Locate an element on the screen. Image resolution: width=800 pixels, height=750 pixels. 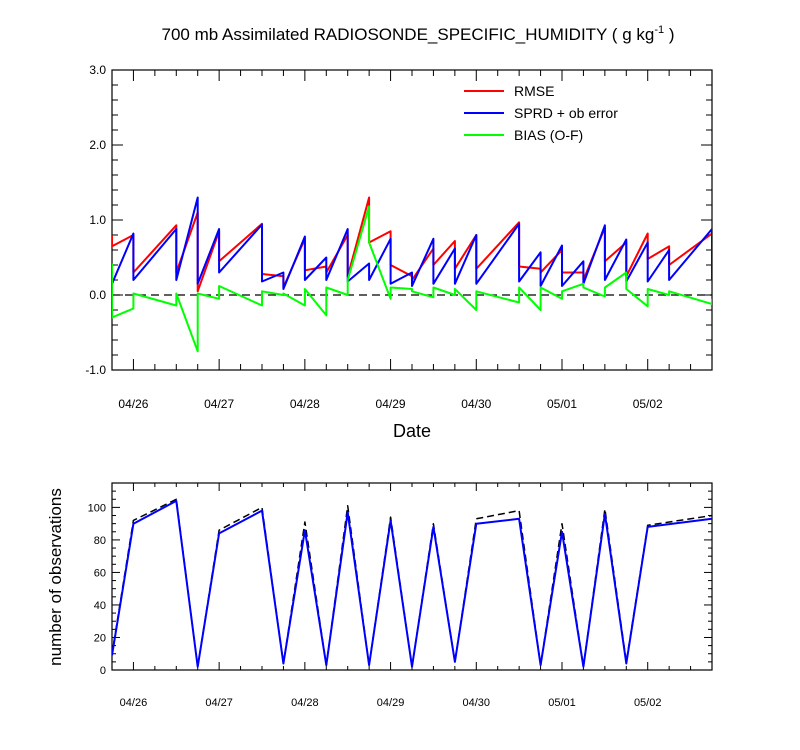
y-tick-label: 60 is located at coordinates (100, 573).